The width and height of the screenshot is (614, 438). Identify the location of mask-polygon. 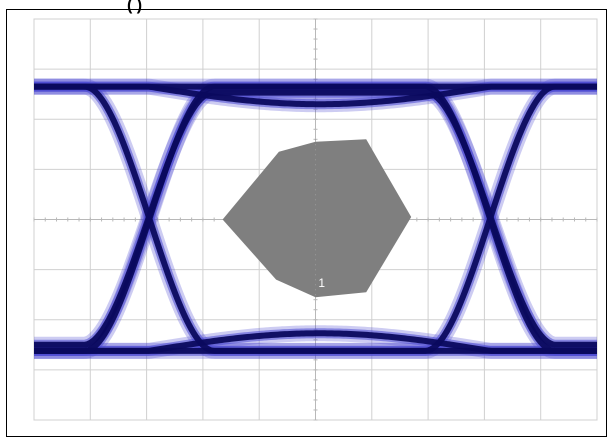
(317, 218).